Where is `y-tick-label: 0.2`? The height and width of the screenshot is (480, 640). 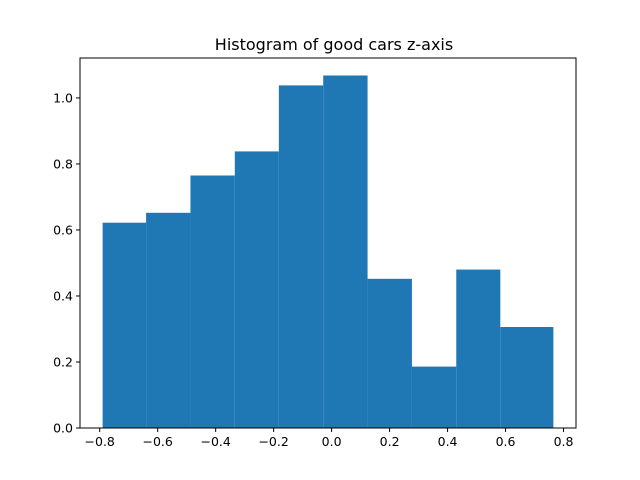 y-tick-label: 0.2 is located at coordinates (63, 361).